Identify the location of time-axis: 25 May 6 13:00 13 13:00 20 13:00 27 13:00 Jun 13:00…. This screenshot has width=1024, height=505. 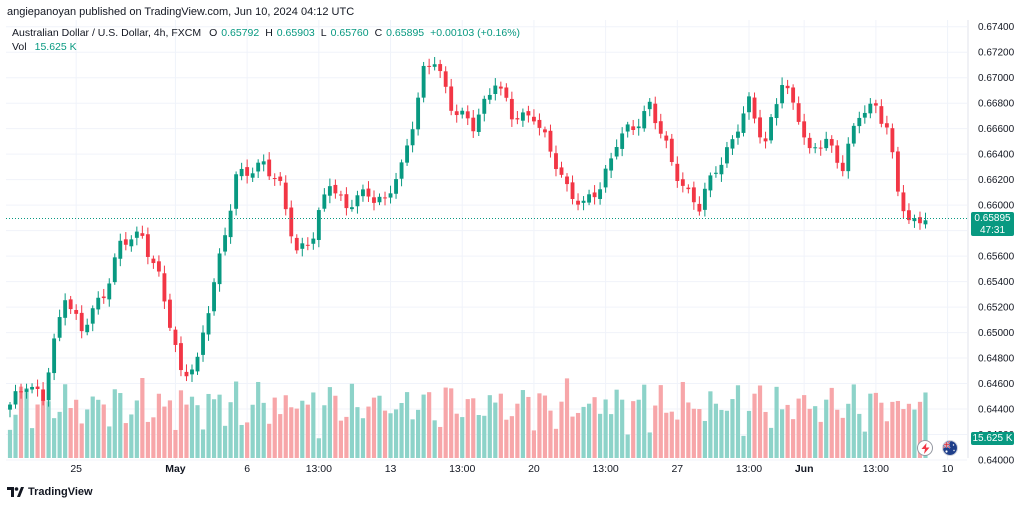
(511, 469).